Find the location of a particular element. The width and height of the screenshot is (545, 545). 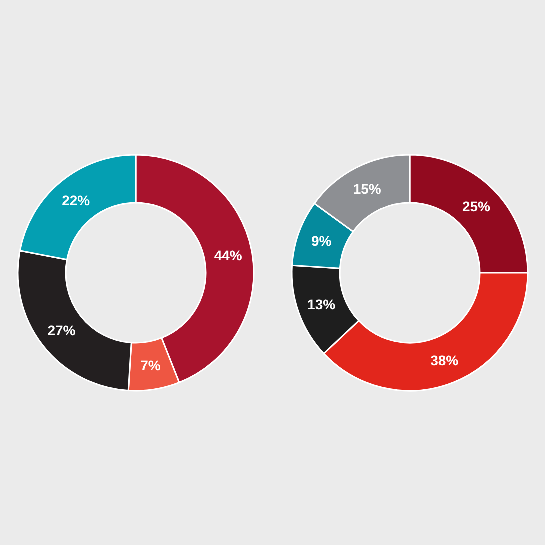

data-label: 9% is located at coordinates (321, 241).